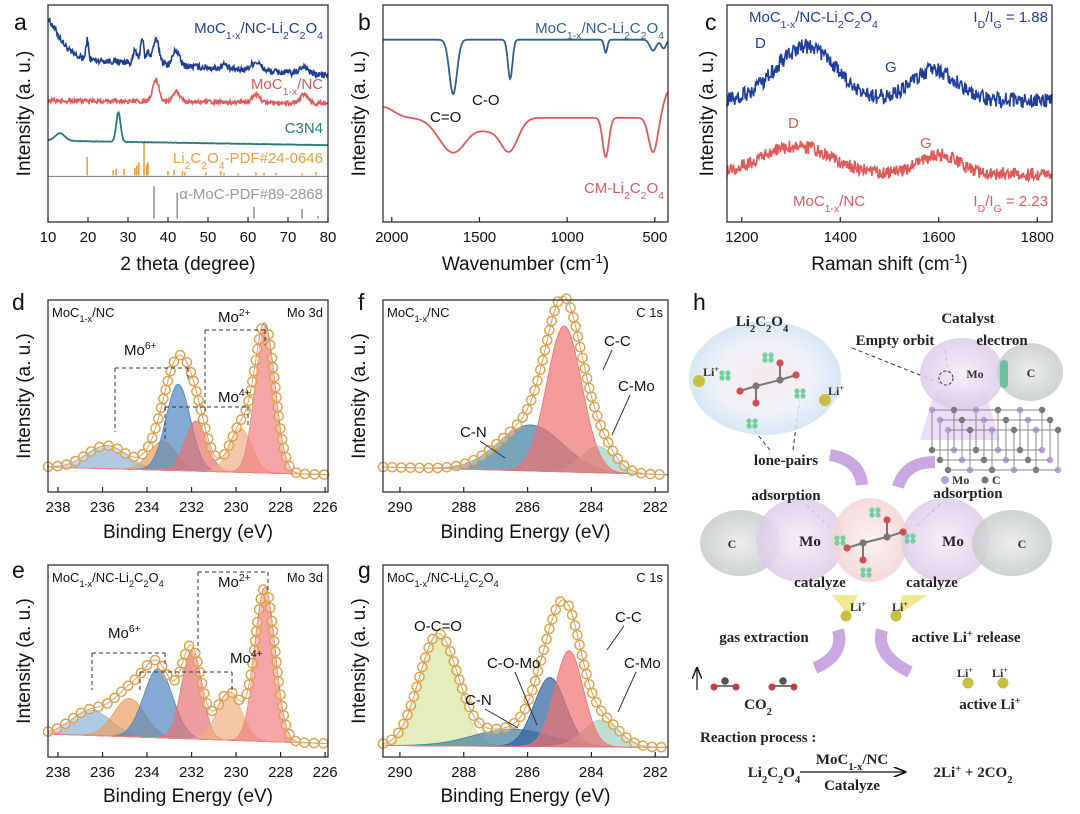 This screenshot has height=814, width=1080. I want to click on component-label: C-N, so click(473, 432).